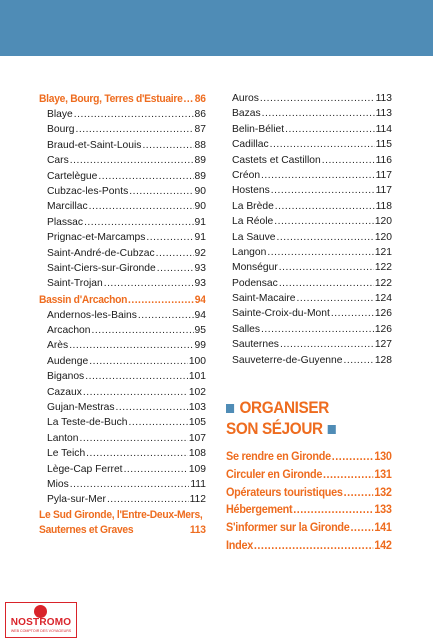  Describe the element at coordinates (245, 98) in the screenshot. I see `toc-label: Auros` at that location.